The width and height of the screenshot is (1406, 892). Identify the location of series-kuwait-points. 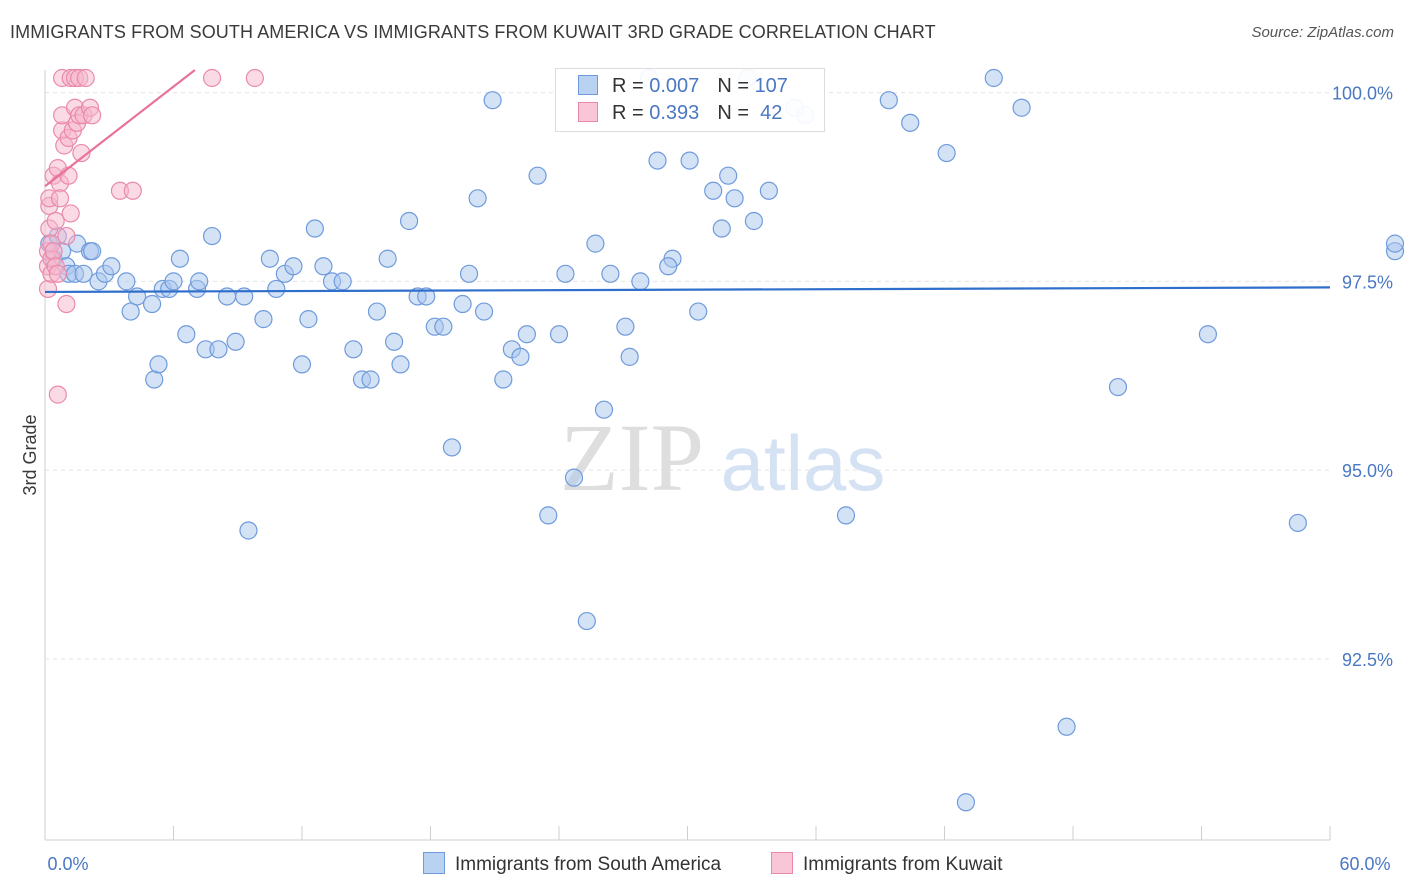
(151, 236).